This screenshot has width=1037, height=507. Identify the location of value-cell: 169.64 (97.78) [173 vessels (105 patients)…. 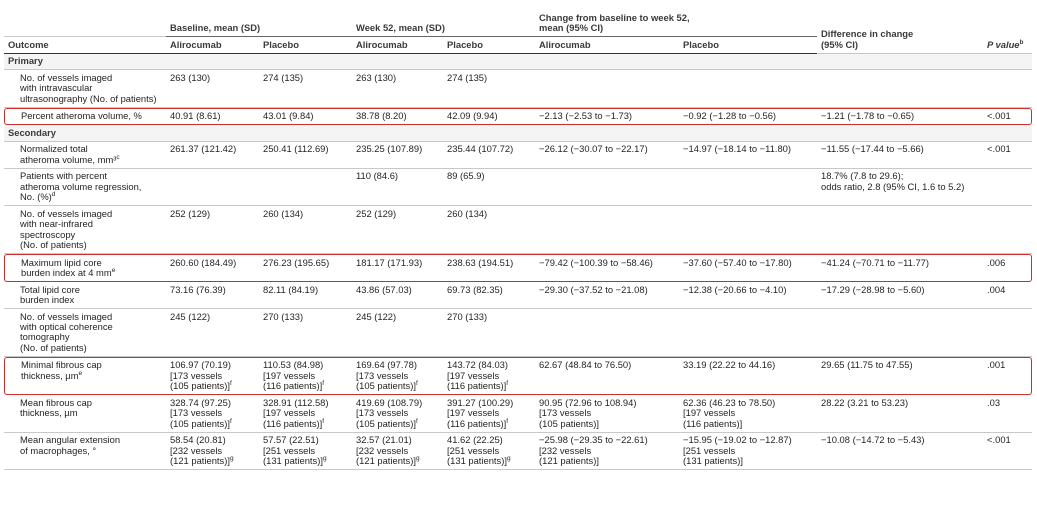
(398, 376).